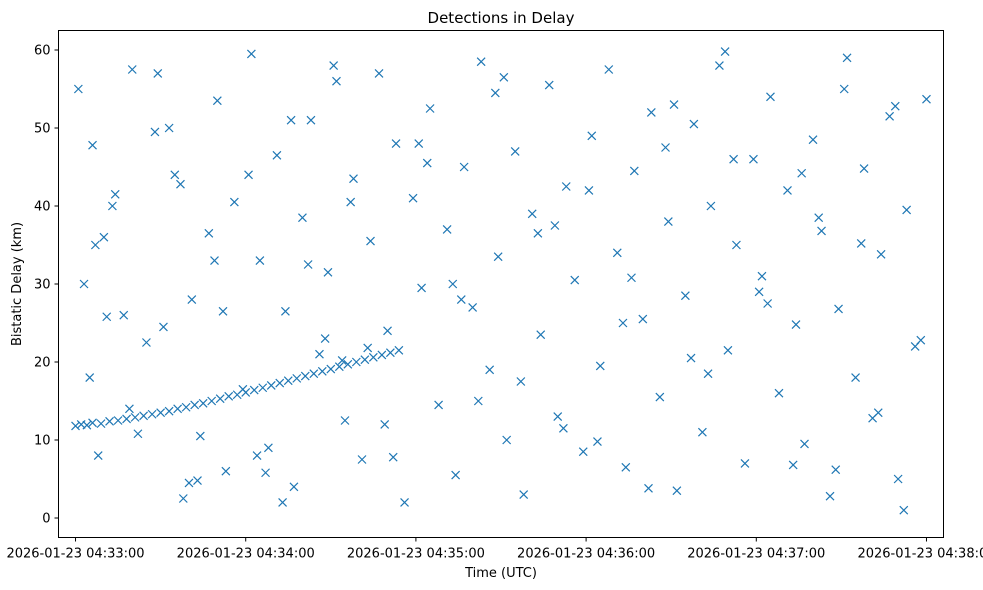  What do you see at coordinates (756, 554) in the screenshot?
I see `x-tick-label: 2026-01-23 04:37:00` at bounding box center [756, 554].